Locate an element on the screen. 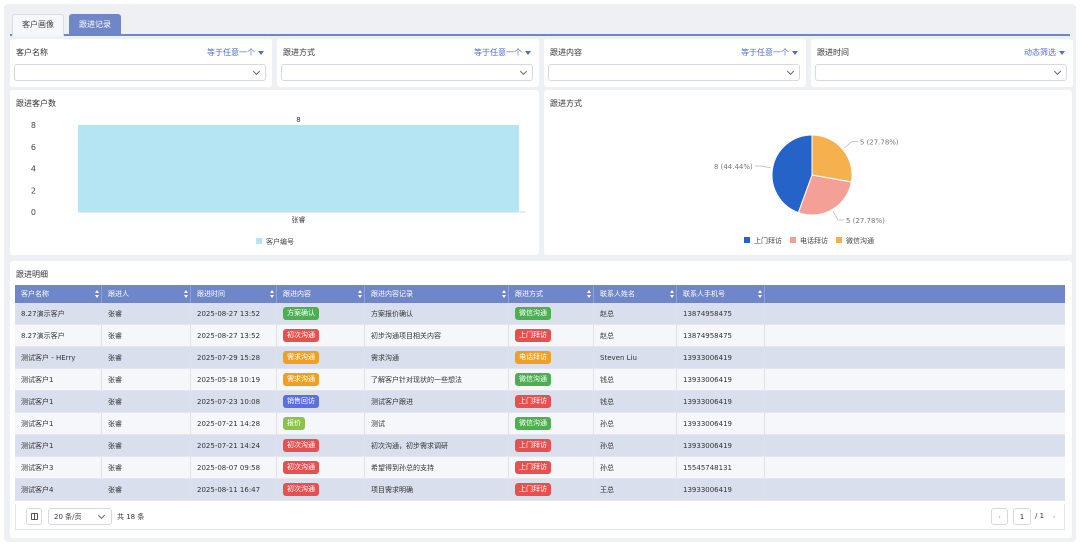 This screenshot has height=546, width=1080. col-record: 初步沟通项目相关内容 is located at coordinates (437, 335).